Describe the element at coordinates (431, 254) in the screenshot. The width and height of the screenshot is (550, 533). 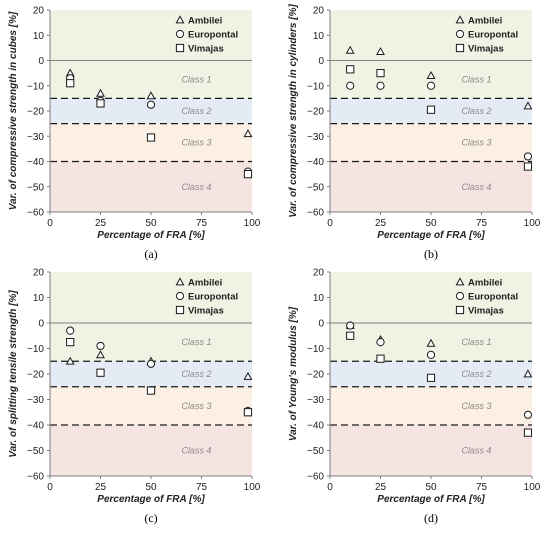
I see `panel-label: (b)` at that location.